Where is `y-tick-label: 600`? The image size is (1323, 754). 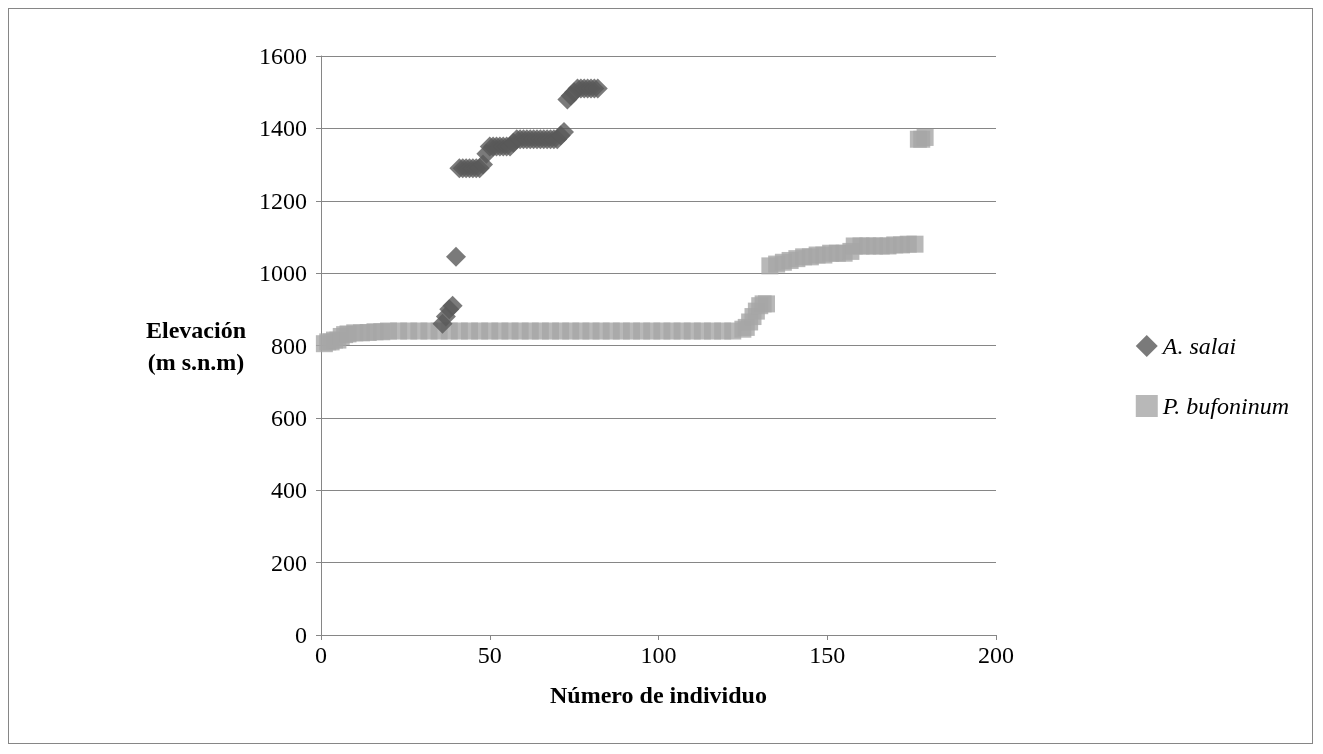
y-tick-label: 600 is located at coordinates (289, 417).